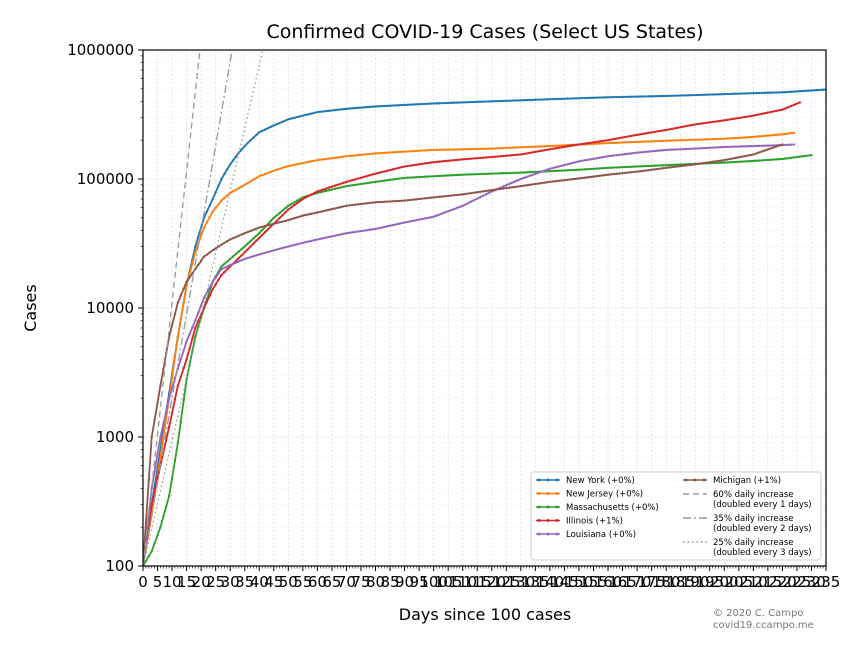 This screenshot has width=864, height=648. Describe the element at coordinates (594, 522) in the screenshot. I see `legend-label: Illinois (+1%)` at that location.